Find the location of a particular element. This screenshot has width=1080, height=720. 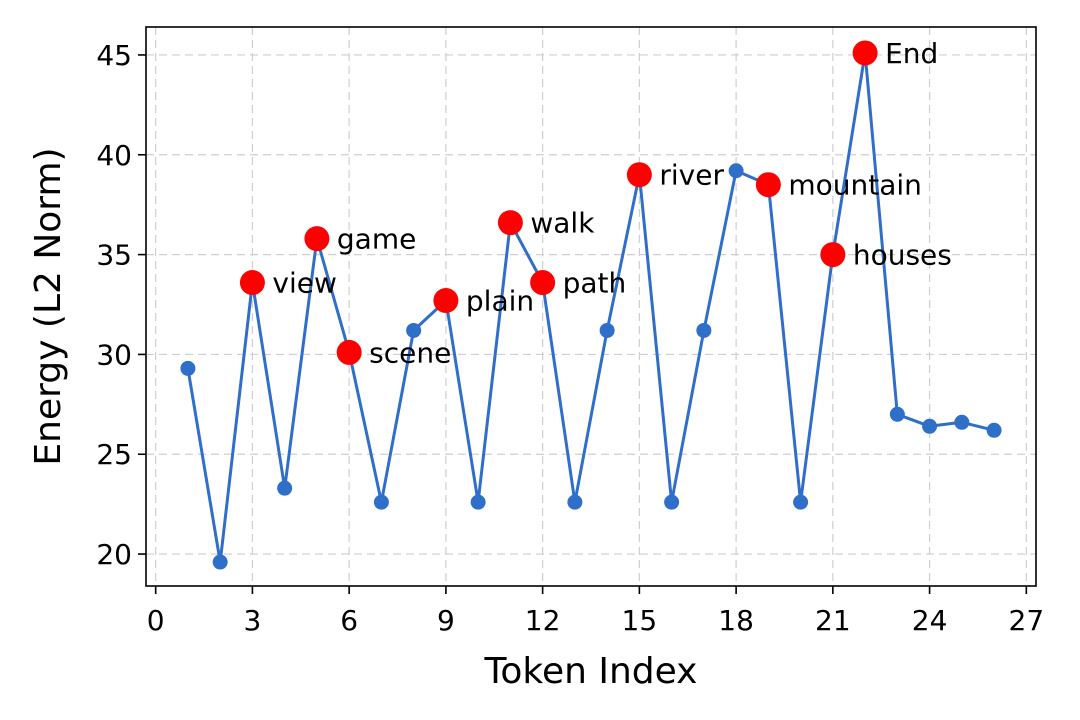

annotation-label: view is located at coordinates (304, 283).